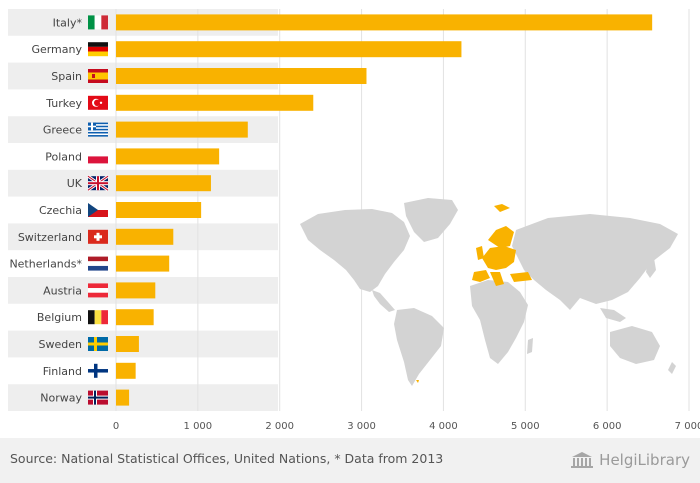 This screenshot has height=483, width=700. Describe the element at coordinates (98, 183) in the screenshot. I see `uk-flag` at that location.